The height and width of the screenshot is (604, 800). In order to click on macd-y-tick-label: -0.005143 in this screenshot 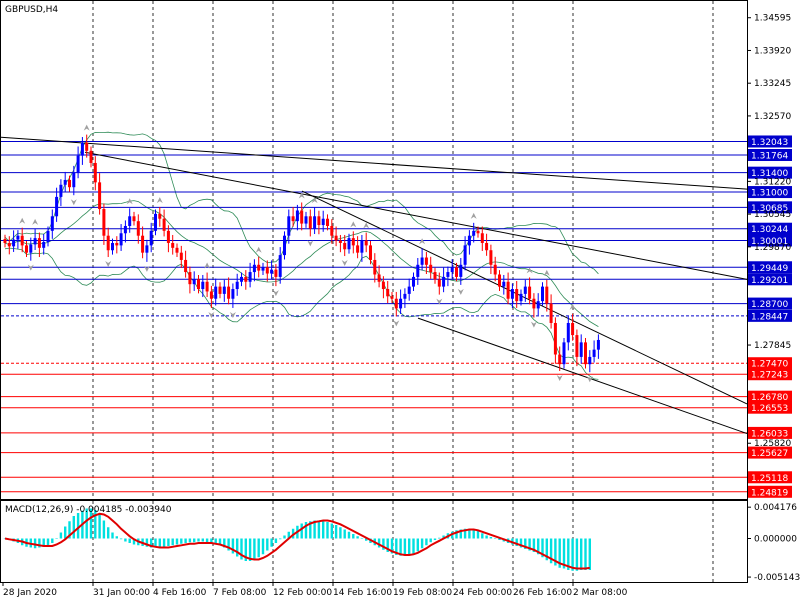, I will do `click(777, 578)`.